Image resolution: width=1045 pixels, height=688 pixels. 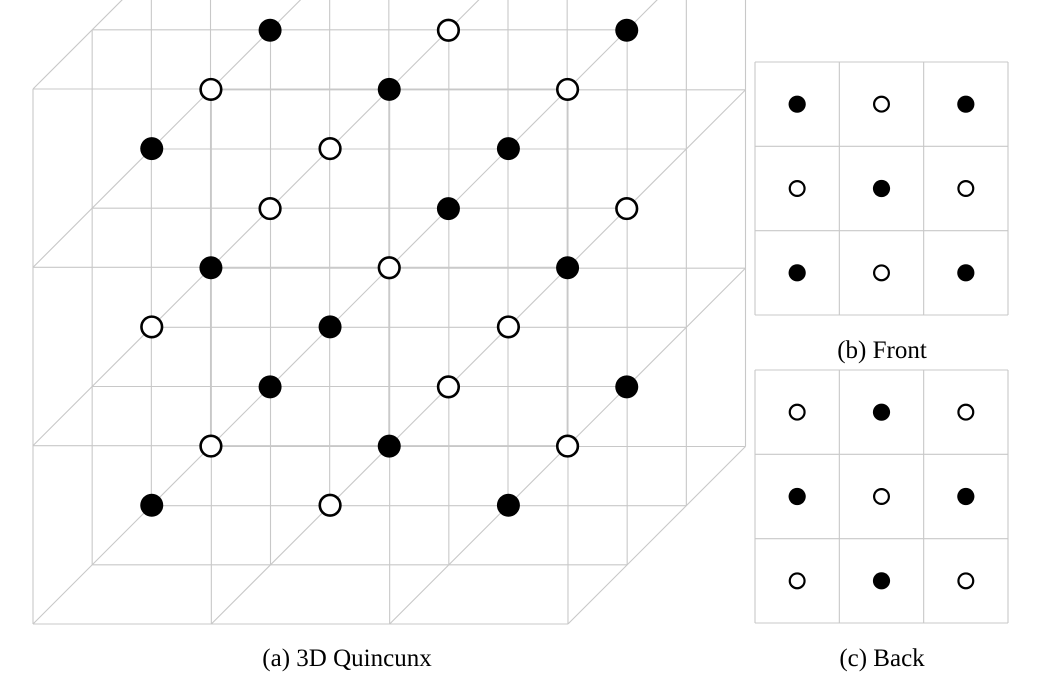 What do you see at coordinates (347, 658) in the screenshot?
I see `caption-3d-quincunx: (a) 3D Quincunx` at bounding box center [347, 658].